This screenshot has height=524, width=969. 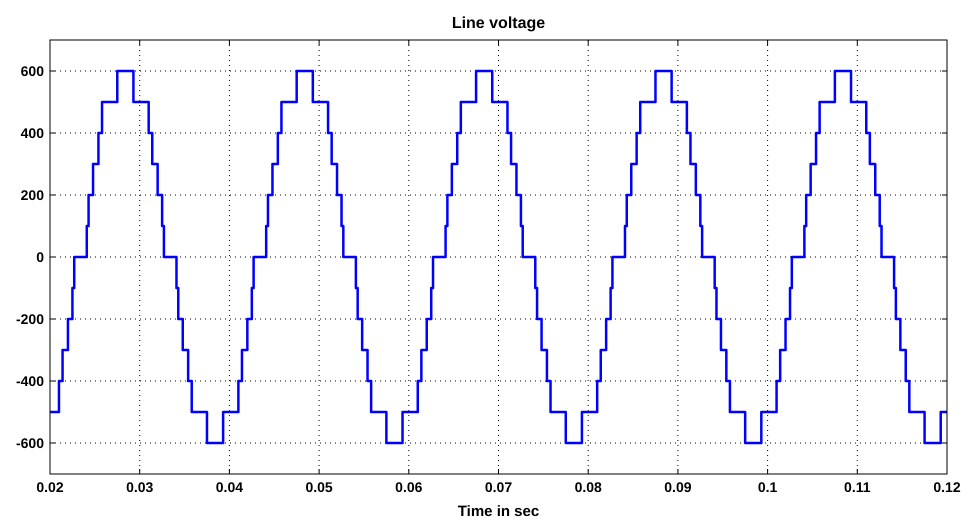 What do you see at coordinates (768, 487) in the screenshot?
I see `x-tick-label: 0.1` at bounding box center [768, 487].